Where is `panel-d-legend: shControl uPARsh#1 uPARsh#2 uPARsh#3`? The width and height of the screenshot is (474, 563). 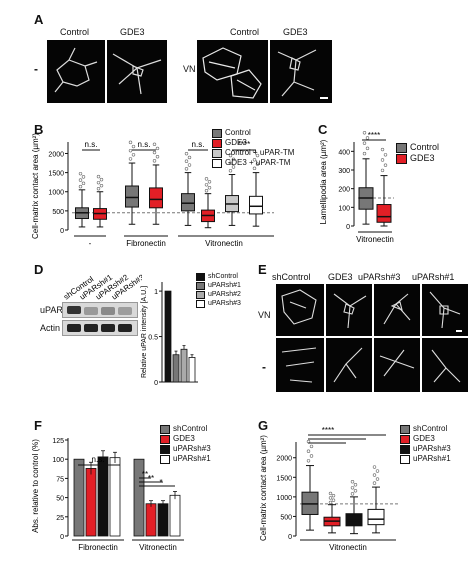
panel-d-legend: shControl uPARsh#1 uPARsh#2 uPARsh#3 is located at coordinates (218, 290).